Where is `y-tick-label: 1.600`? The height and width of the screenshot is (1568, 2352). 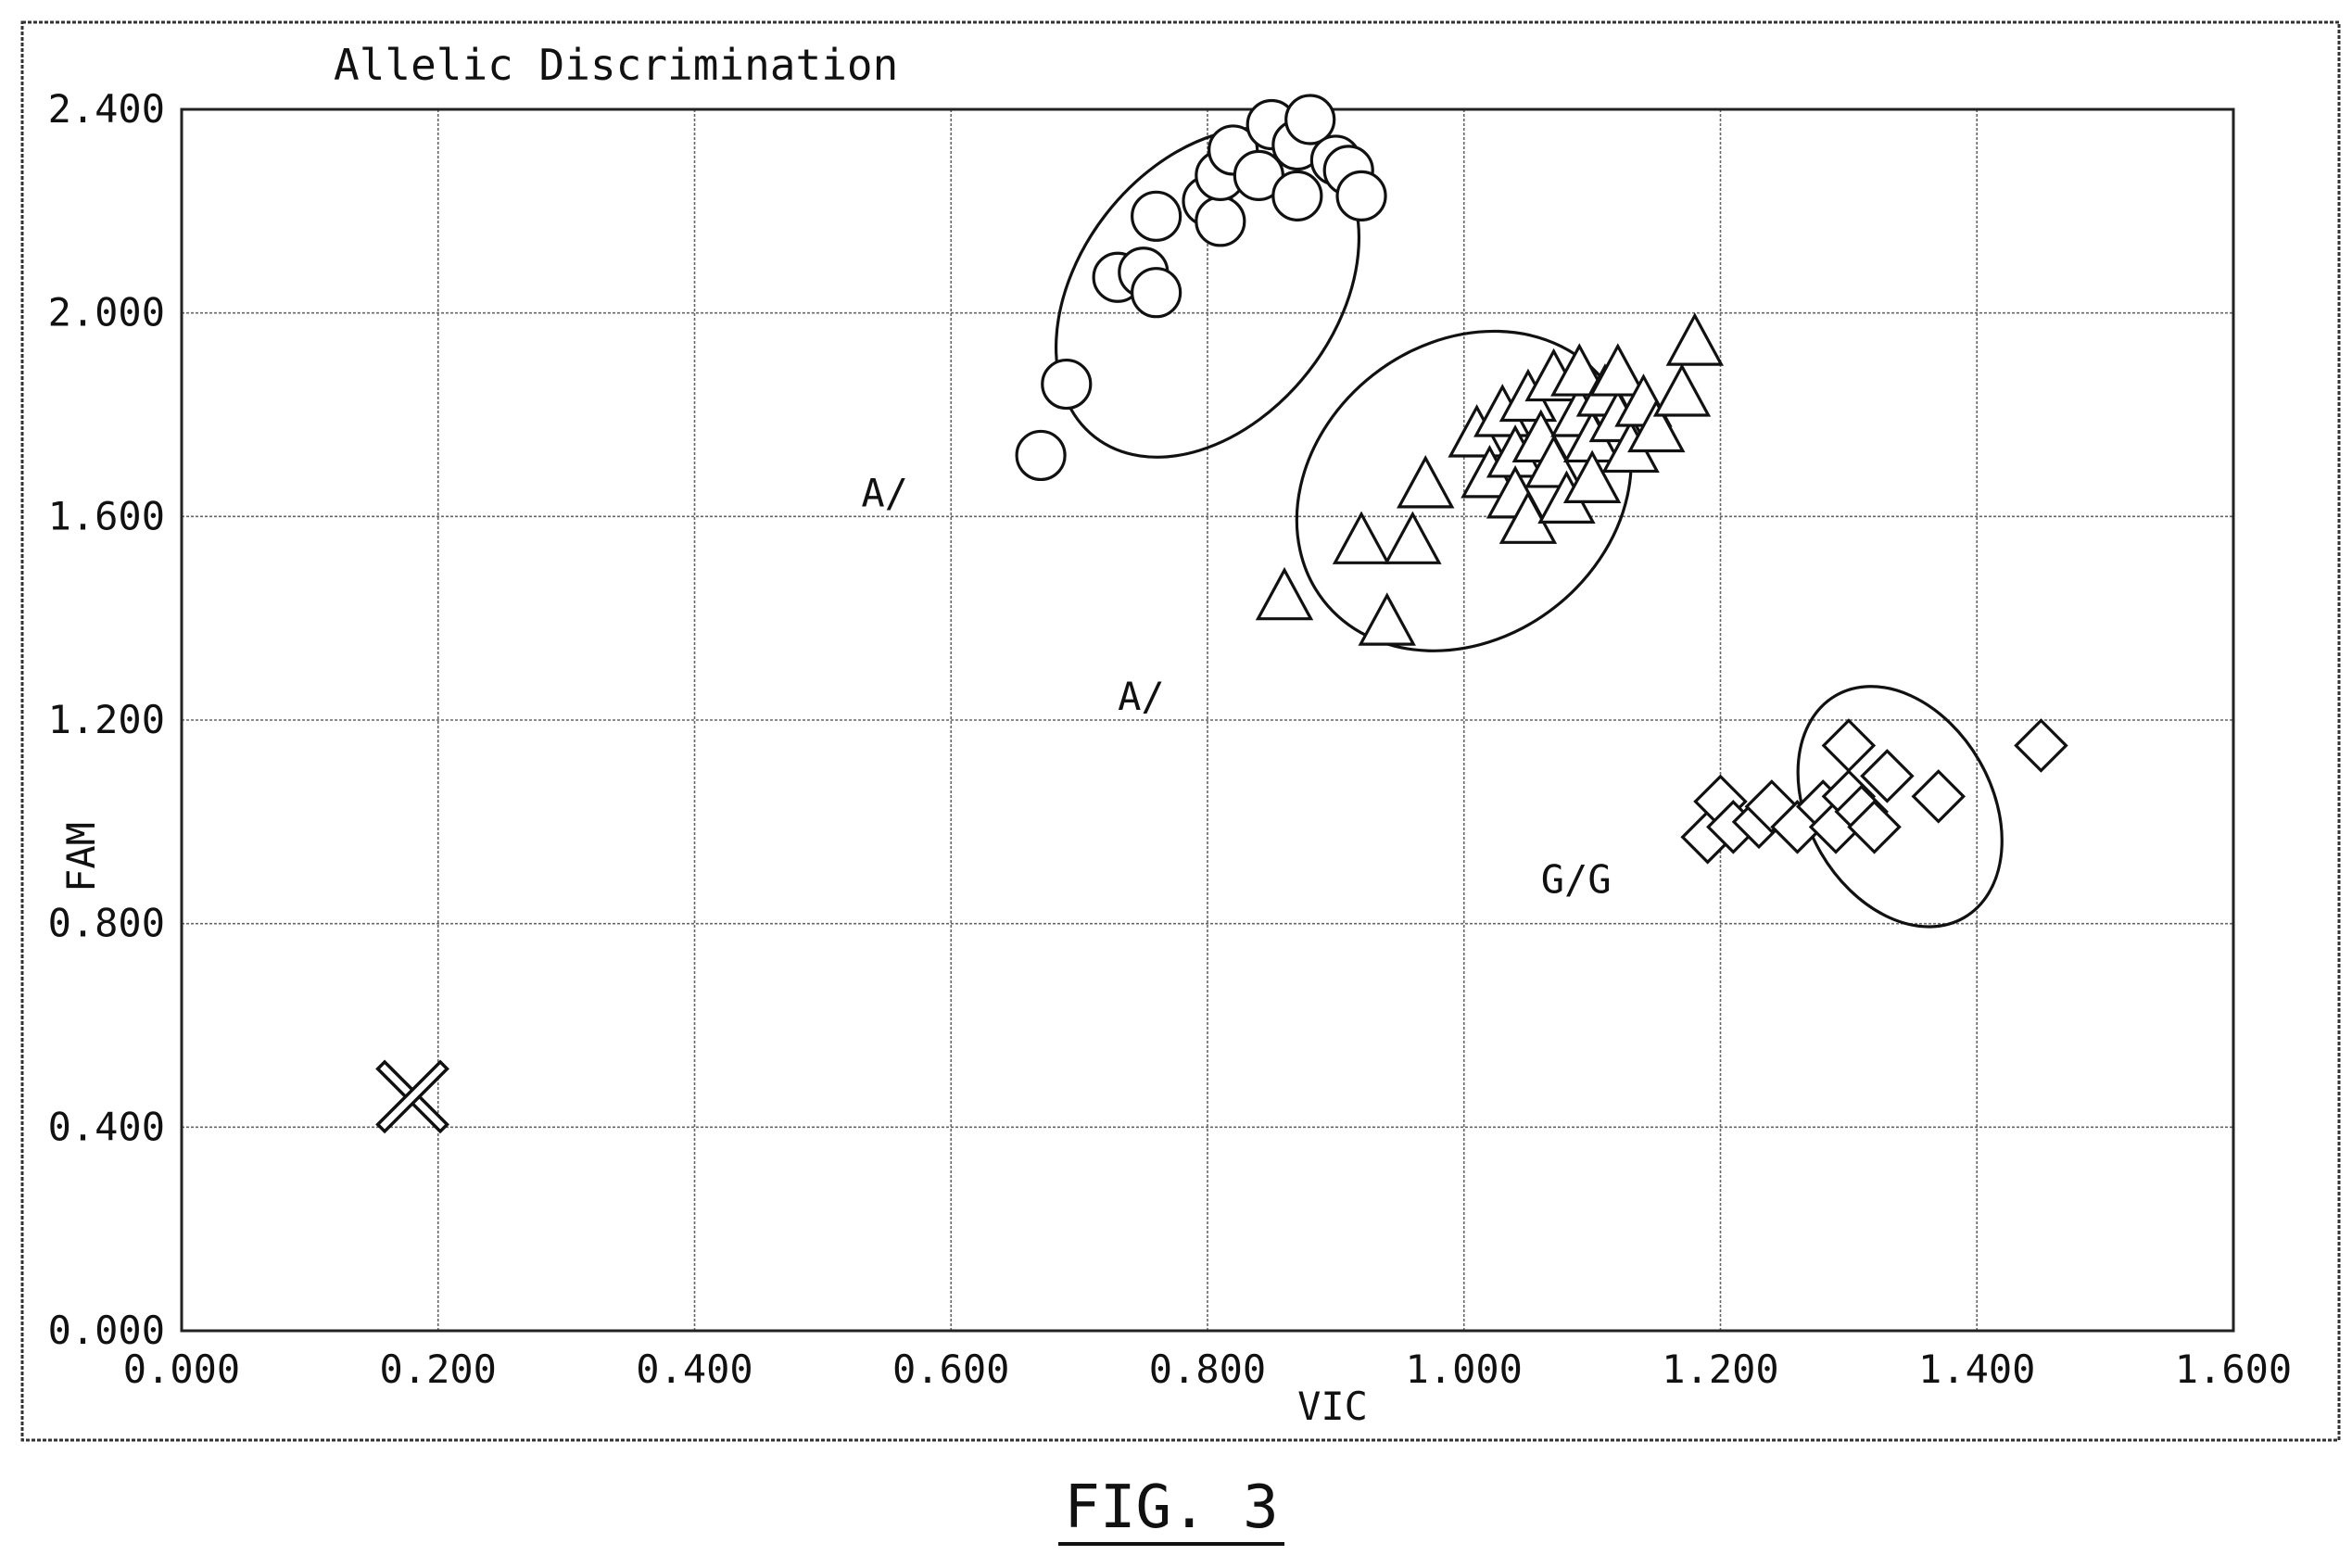 y-tick-label: 1.600 is located at coordinates (106, 515).